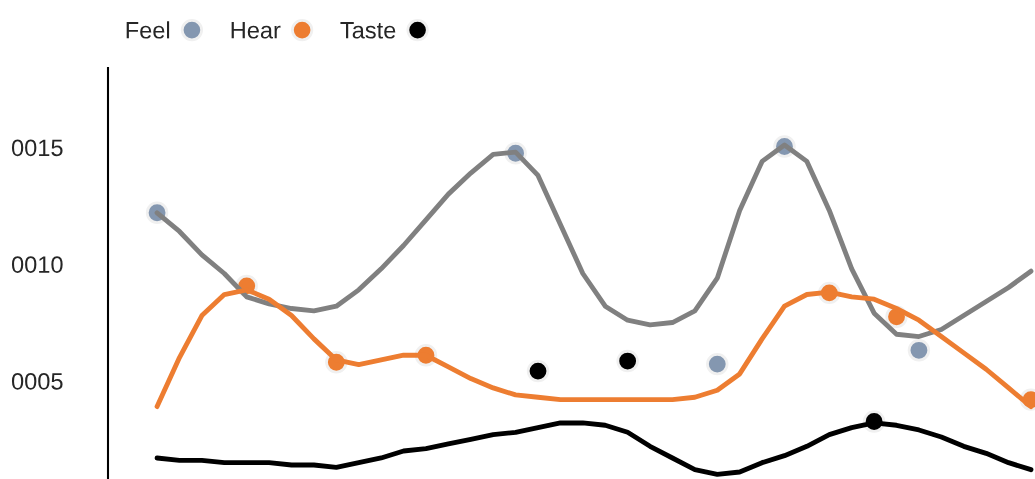  What do you see at coordinates (368, 30) in the screenshot?
I see `legend-label: Taste` at bounding box center [368, 30].